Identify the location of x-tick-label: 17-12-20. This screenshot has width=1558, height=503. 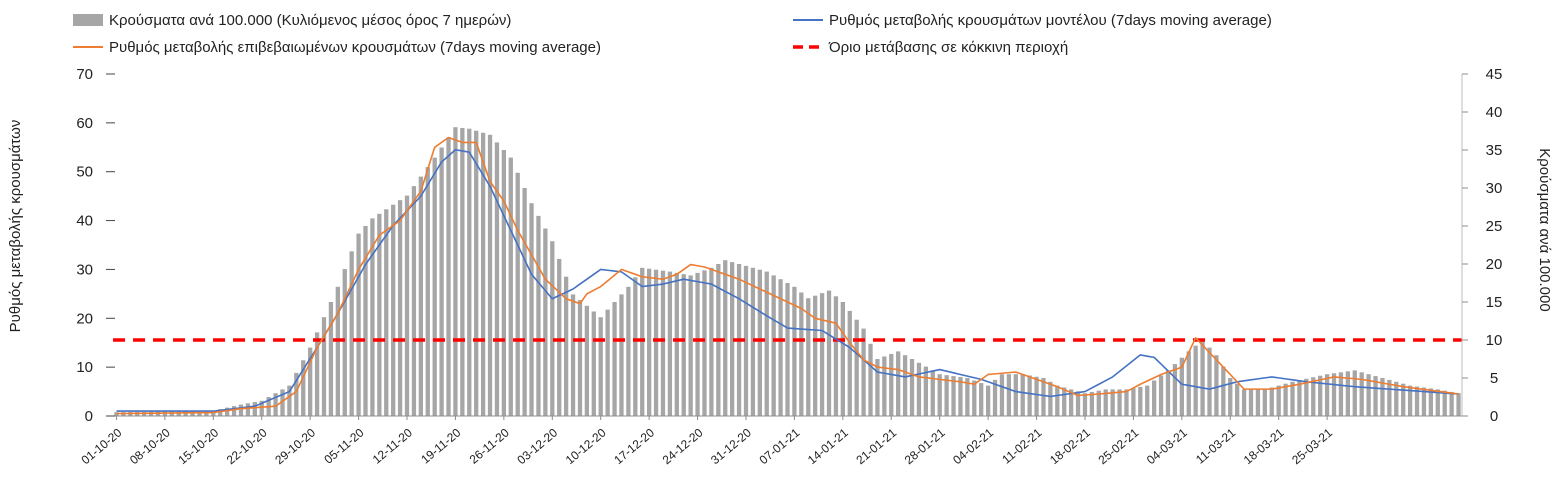
(634, 446).